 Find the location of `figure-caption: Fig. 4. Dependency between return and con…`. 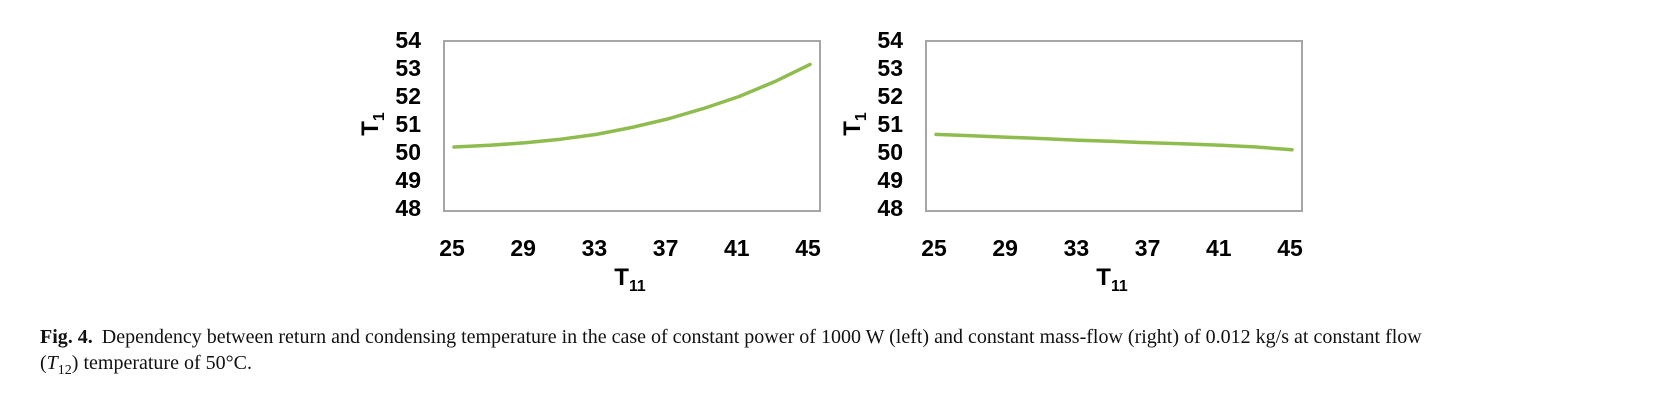

figure-caption: Fig. 4. Dependency between return and con… is located at coordinates (840, 351).